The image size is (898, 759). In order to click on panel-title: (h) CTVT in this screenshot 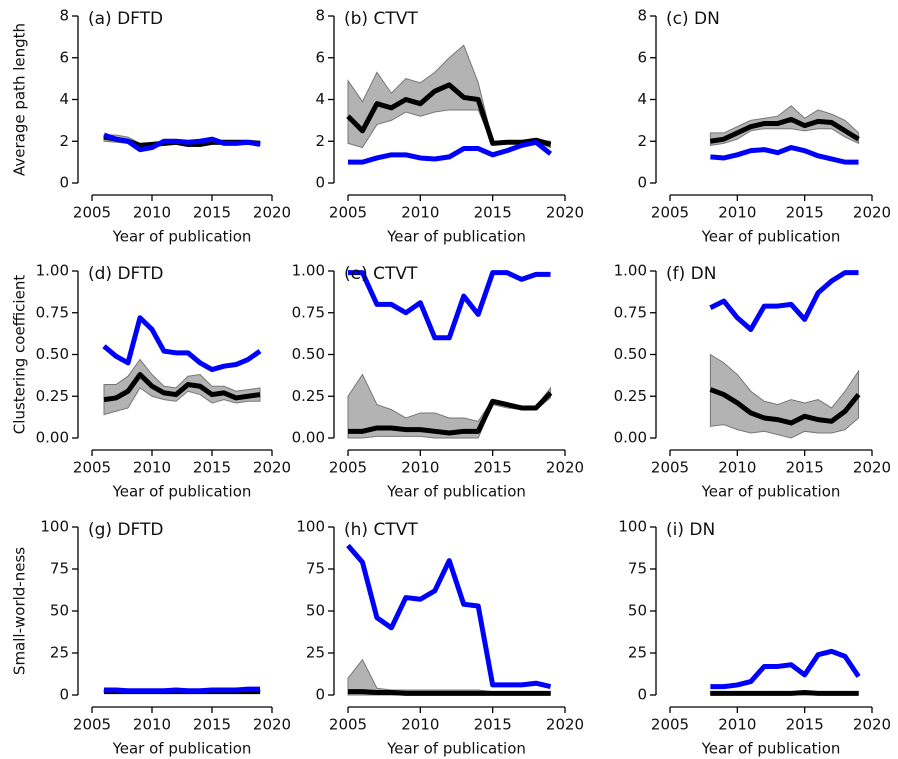, I will do `click(381, 530)`.